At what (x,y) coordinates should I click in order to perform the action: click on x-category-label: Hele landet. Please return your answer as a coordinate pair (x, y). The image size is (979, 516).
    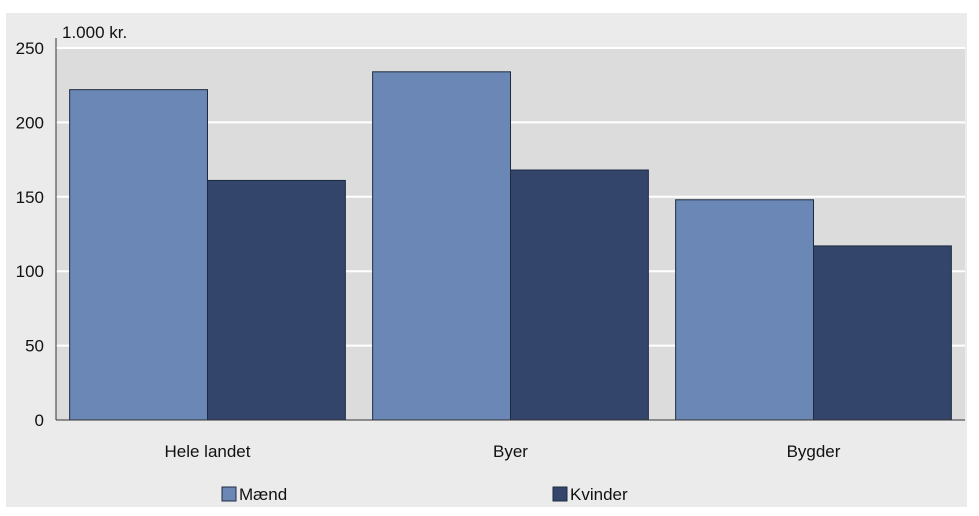
    Looking at the image, I should click on (207, 451).